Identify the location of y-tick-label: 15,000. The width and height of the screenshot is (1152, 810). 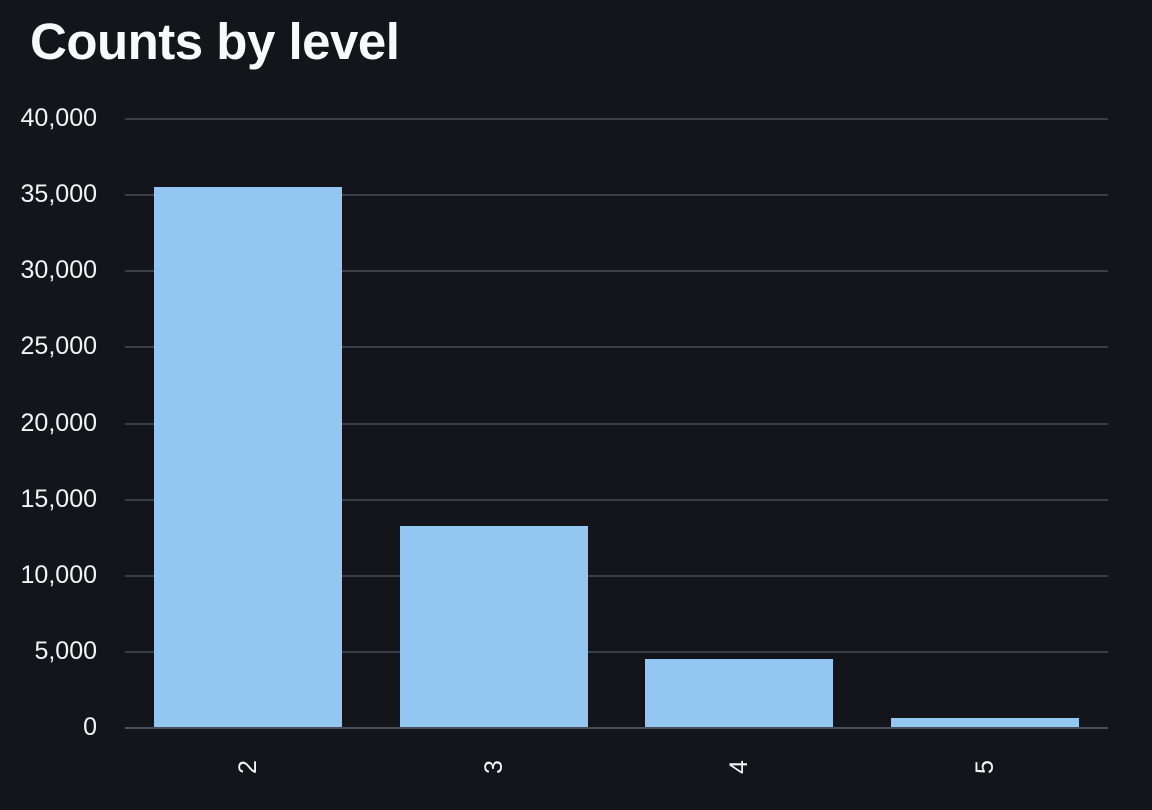
(58, 498).